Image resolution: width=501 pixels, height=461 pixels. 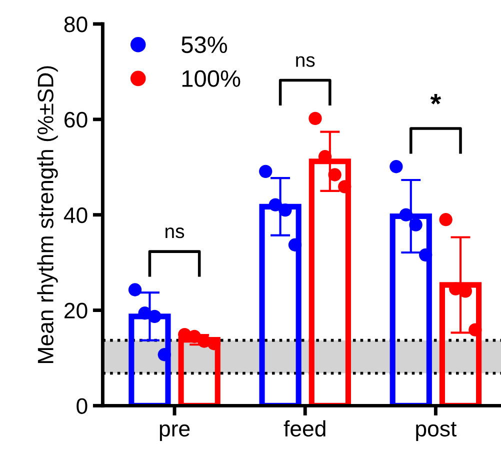 What do you see at coordinates (305, 428) in the screenshot?
I see `x-tick-label: feed` at bounding box center [305, 428].